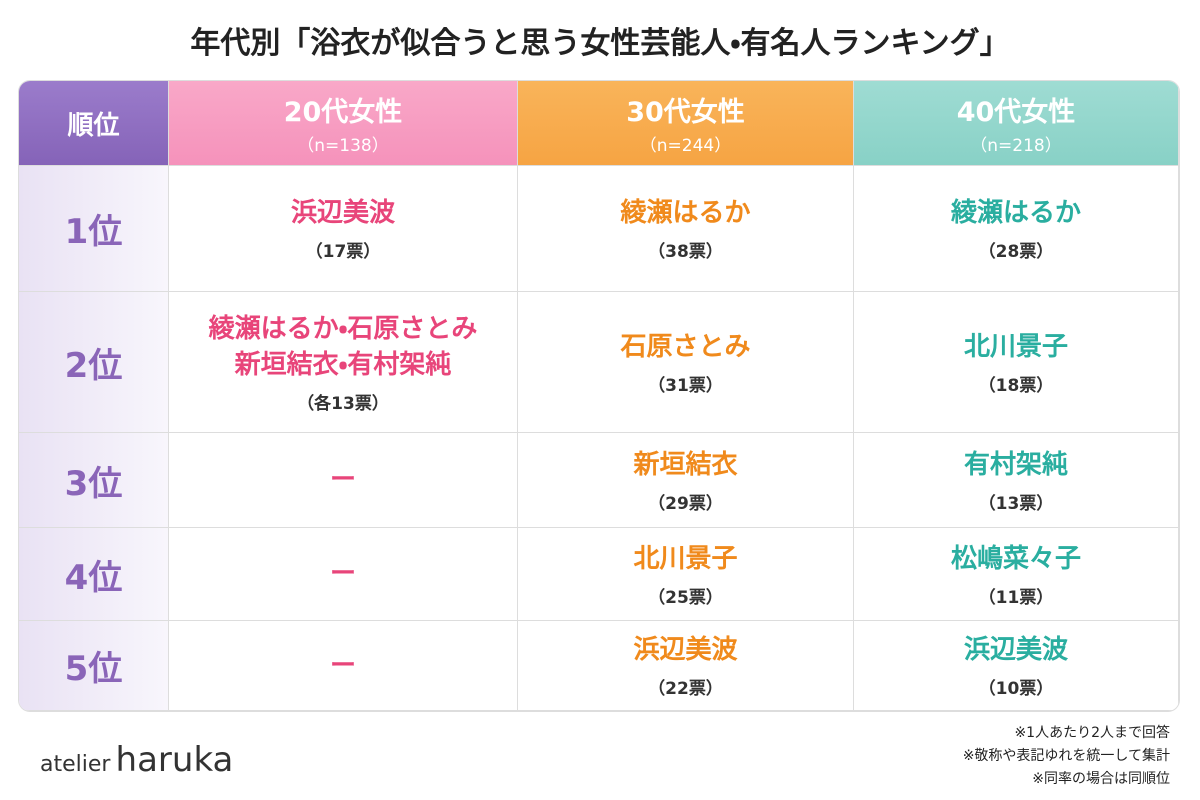 This screenshot has height=800, width=1200. I want to click on rank-label: 3位, so click(94, 480).